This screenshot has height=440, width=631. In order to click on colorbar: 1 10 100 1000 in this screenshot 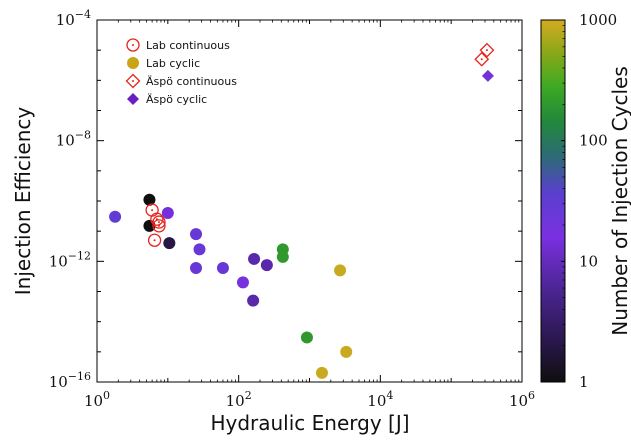, I will do `click(578, 201)`.